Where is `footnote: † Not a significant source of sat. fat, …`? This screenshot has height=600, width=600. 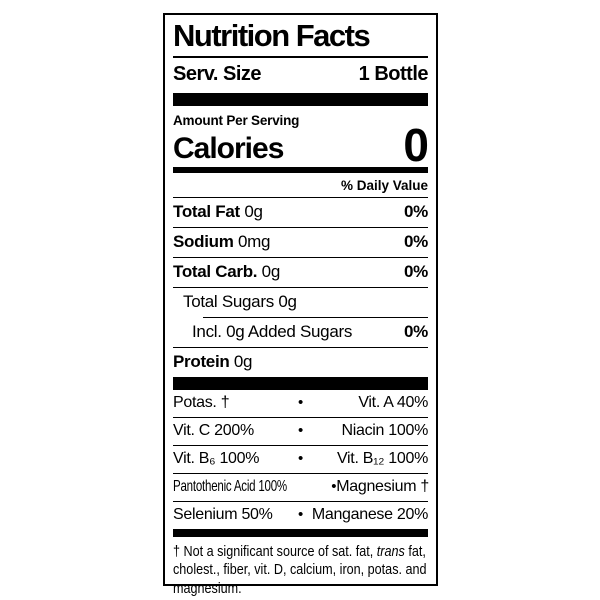
footnote: † Not a significant source of sat. fat, … is located at coordinates (300, 567).